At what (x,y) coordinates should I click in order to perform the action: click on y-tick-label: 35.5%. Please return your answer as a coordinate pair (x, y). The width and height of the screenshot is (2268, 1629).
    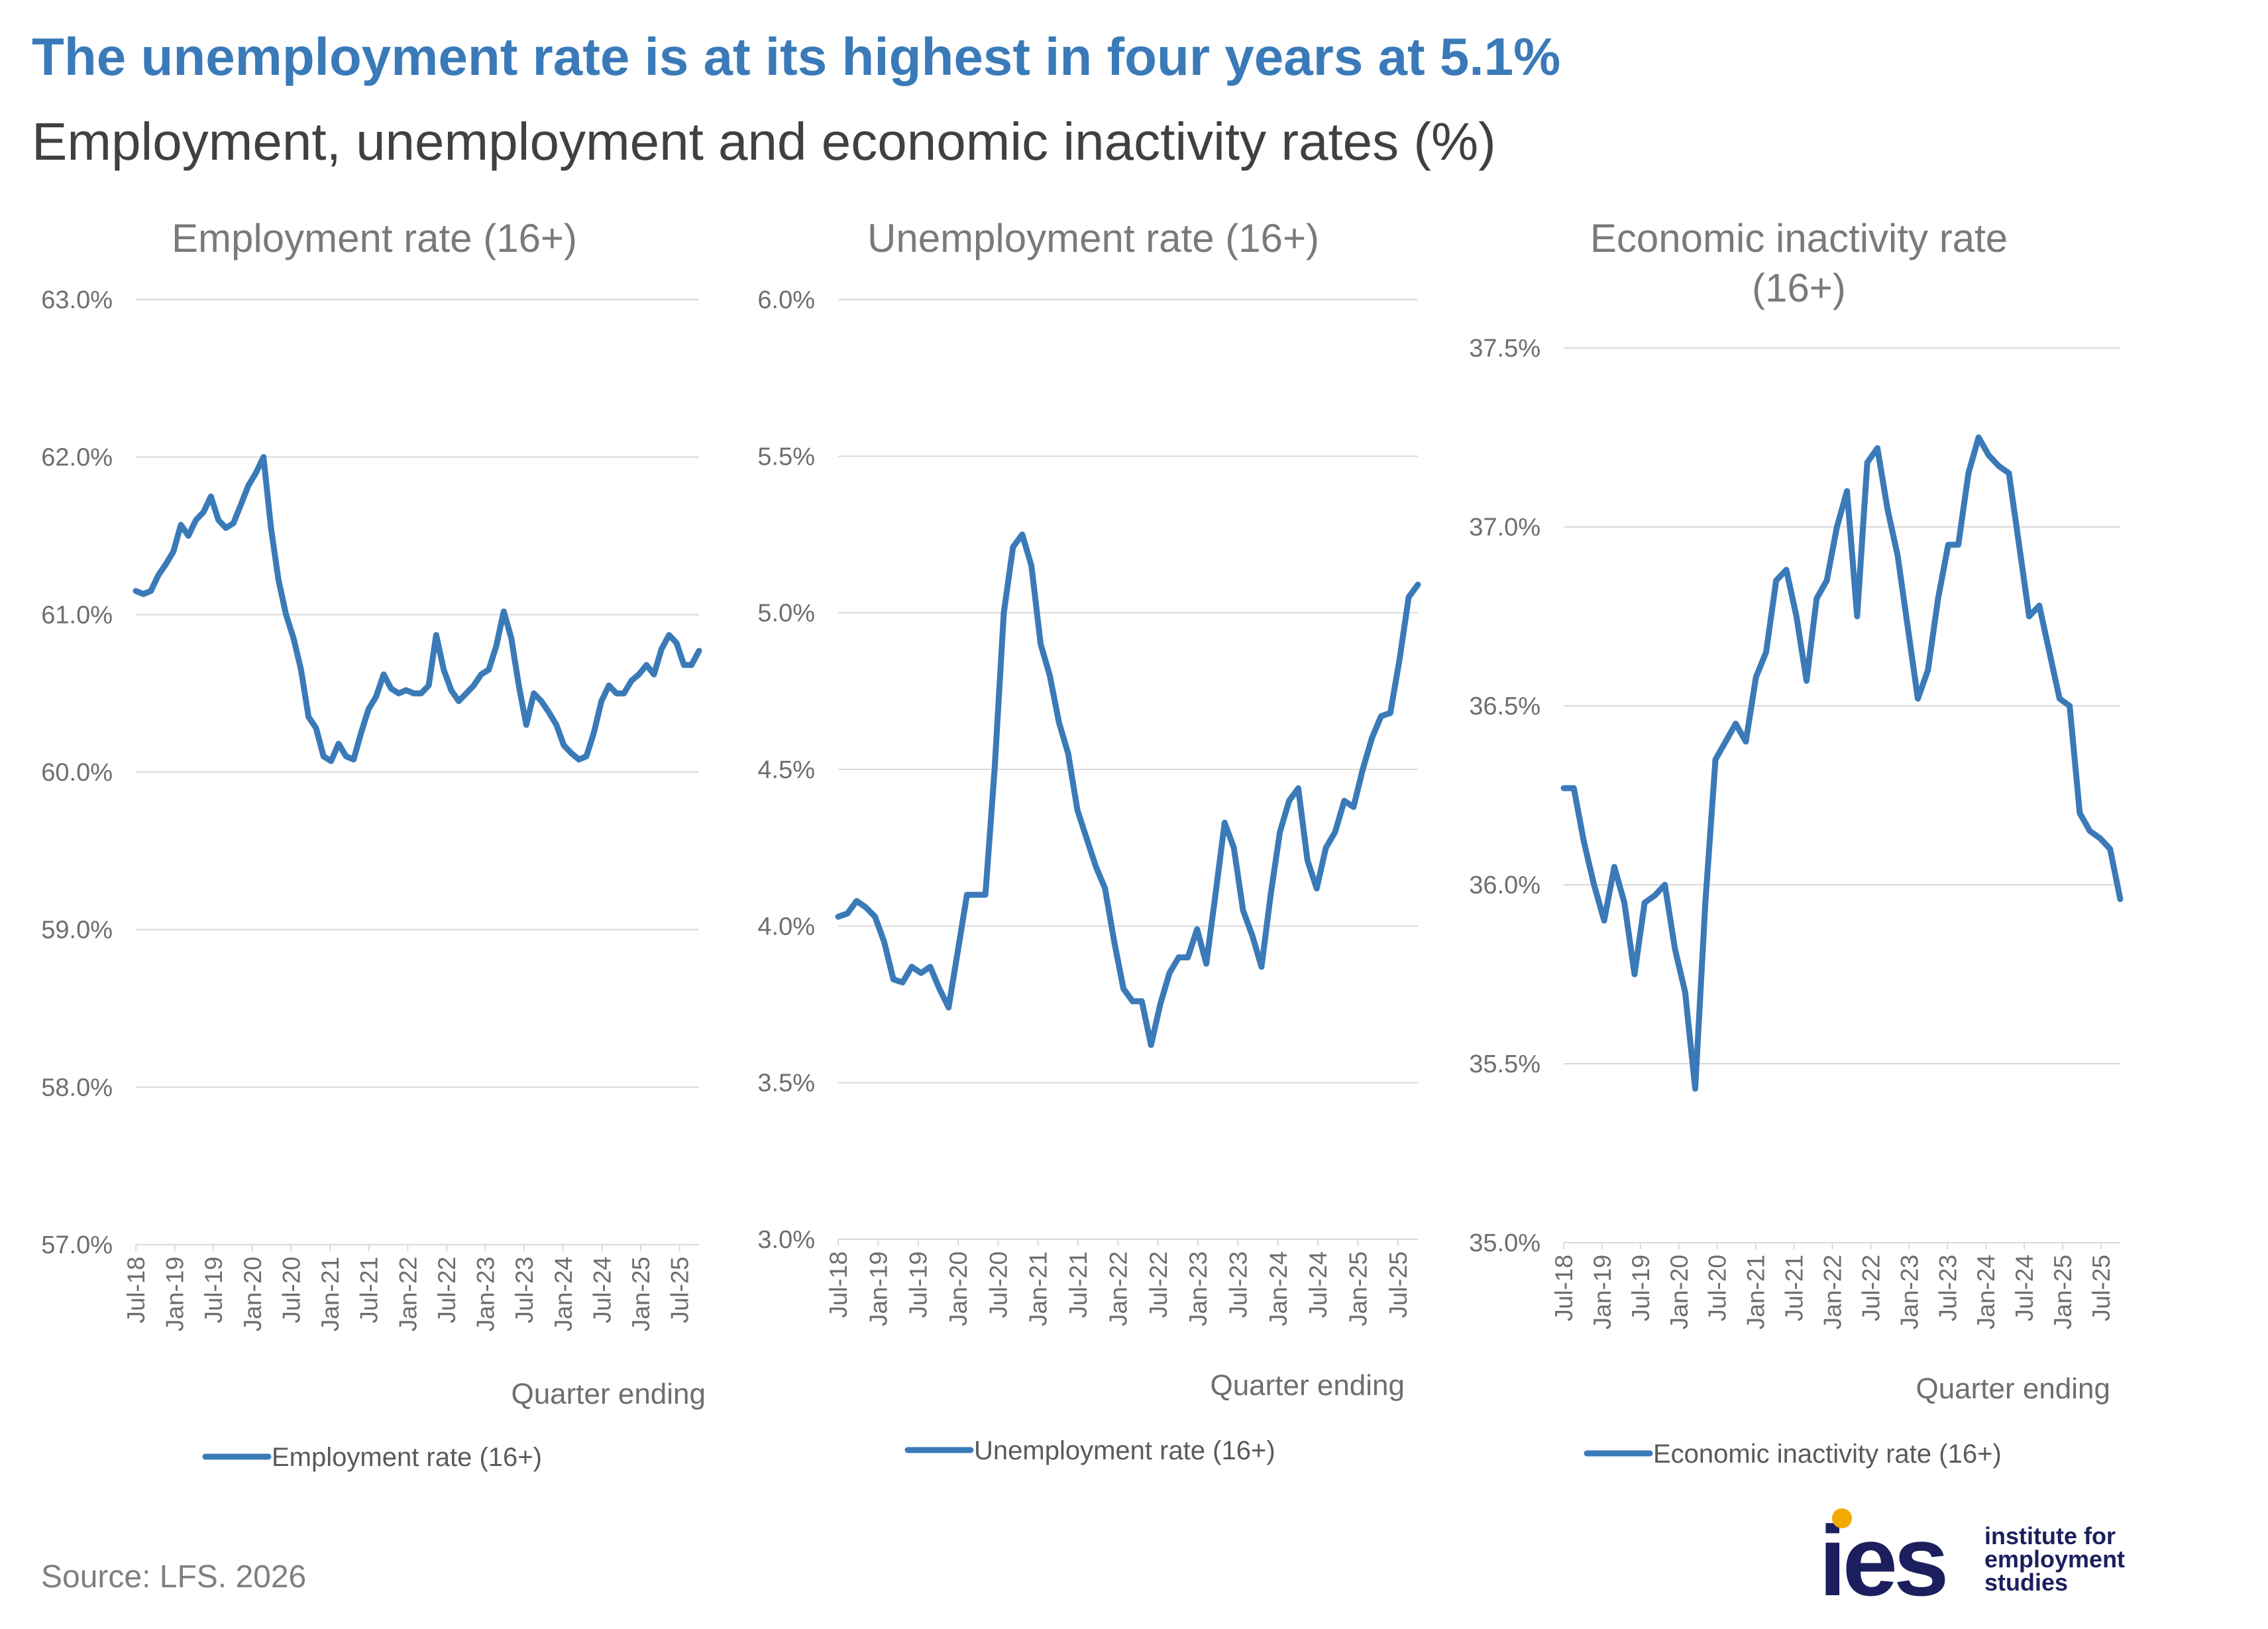
    Looking at the image, I should click on (1504, 1064).